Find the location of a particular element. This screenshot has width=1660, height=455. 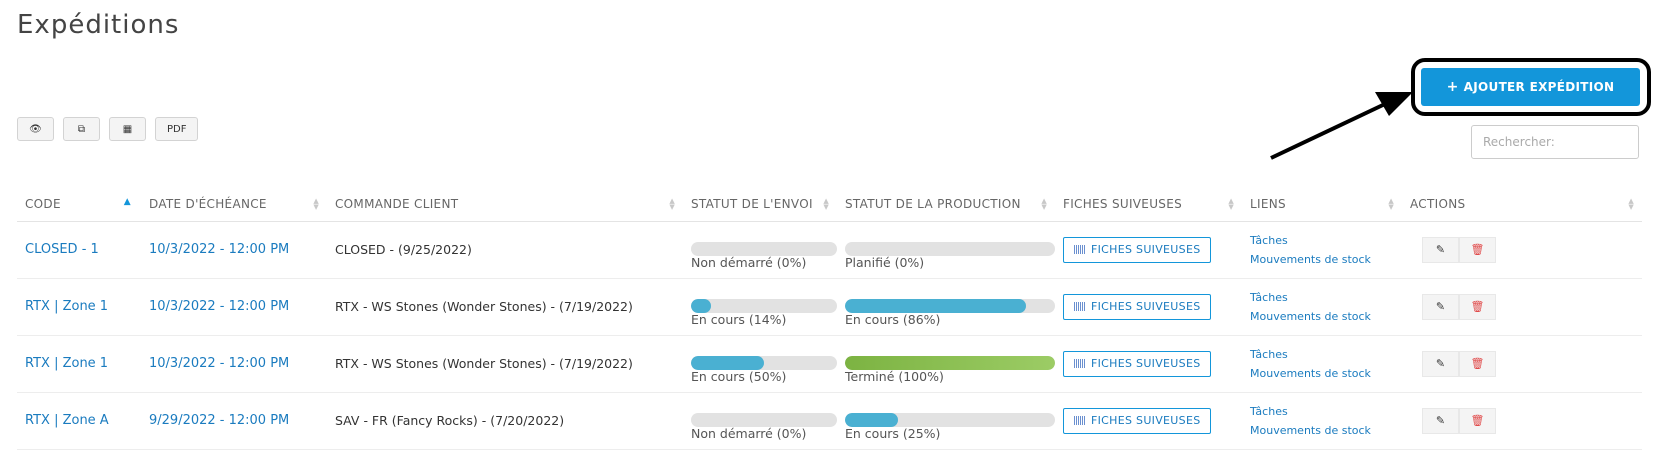

date-link: 9/29/2022 - 12:00 PM is located at coordinates (234, 421).